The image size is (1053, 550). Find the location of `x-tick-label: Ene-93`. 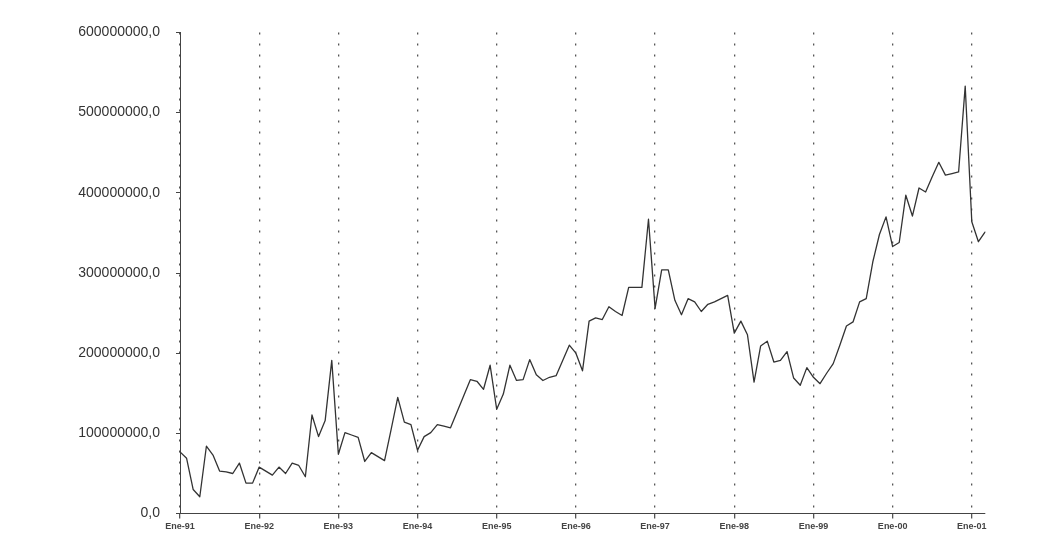

x-tick-label: Ene-93 is located at coordinates (338, 526).